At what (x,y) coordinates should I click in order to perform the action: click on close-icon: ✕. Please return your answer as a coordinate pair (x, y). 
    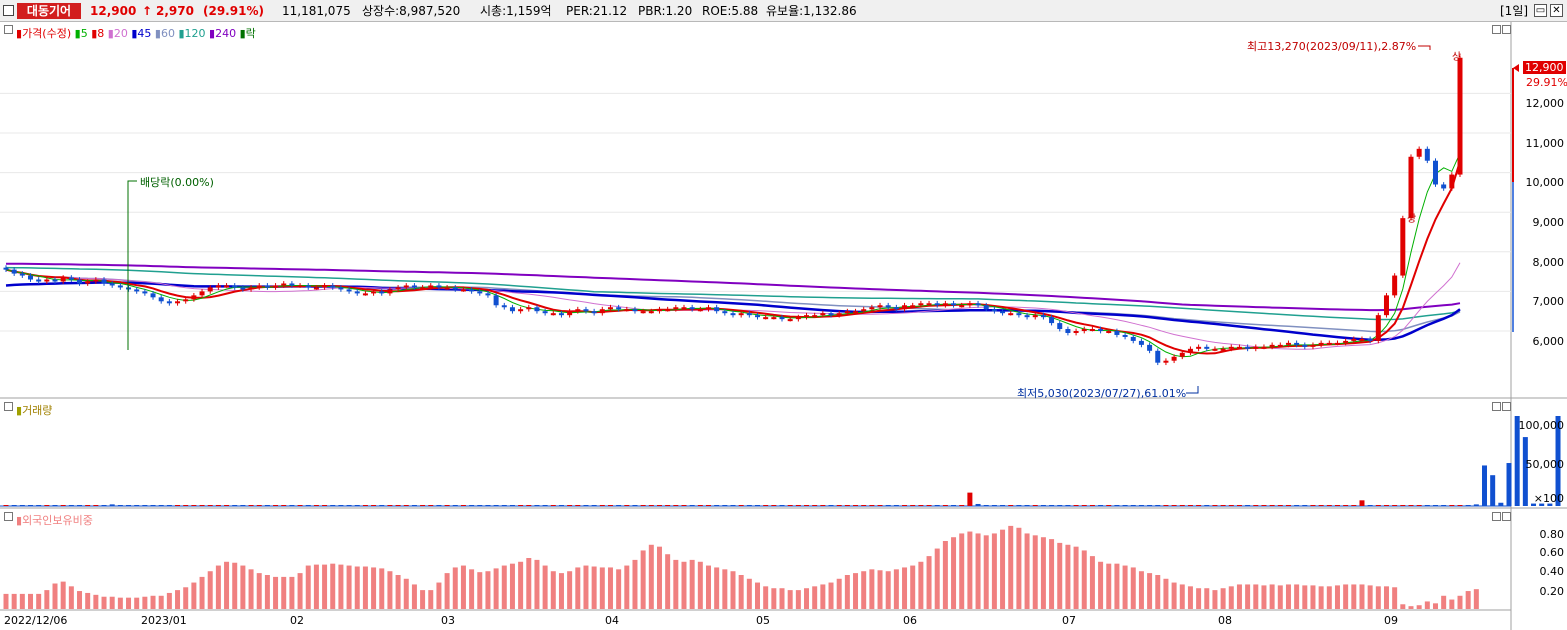
    Looking at the image, I should click on (1556, 10).